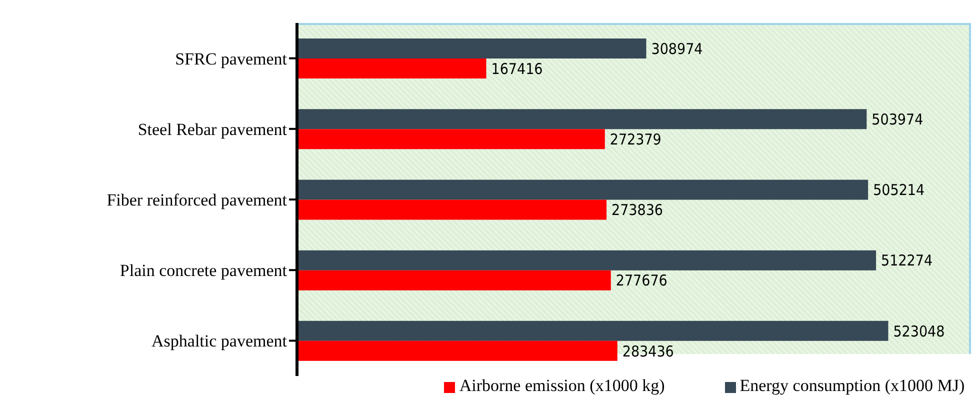  Describe the element at coordinates (898, 119) in the screenshot. I see `data-label: 503974` at that location.